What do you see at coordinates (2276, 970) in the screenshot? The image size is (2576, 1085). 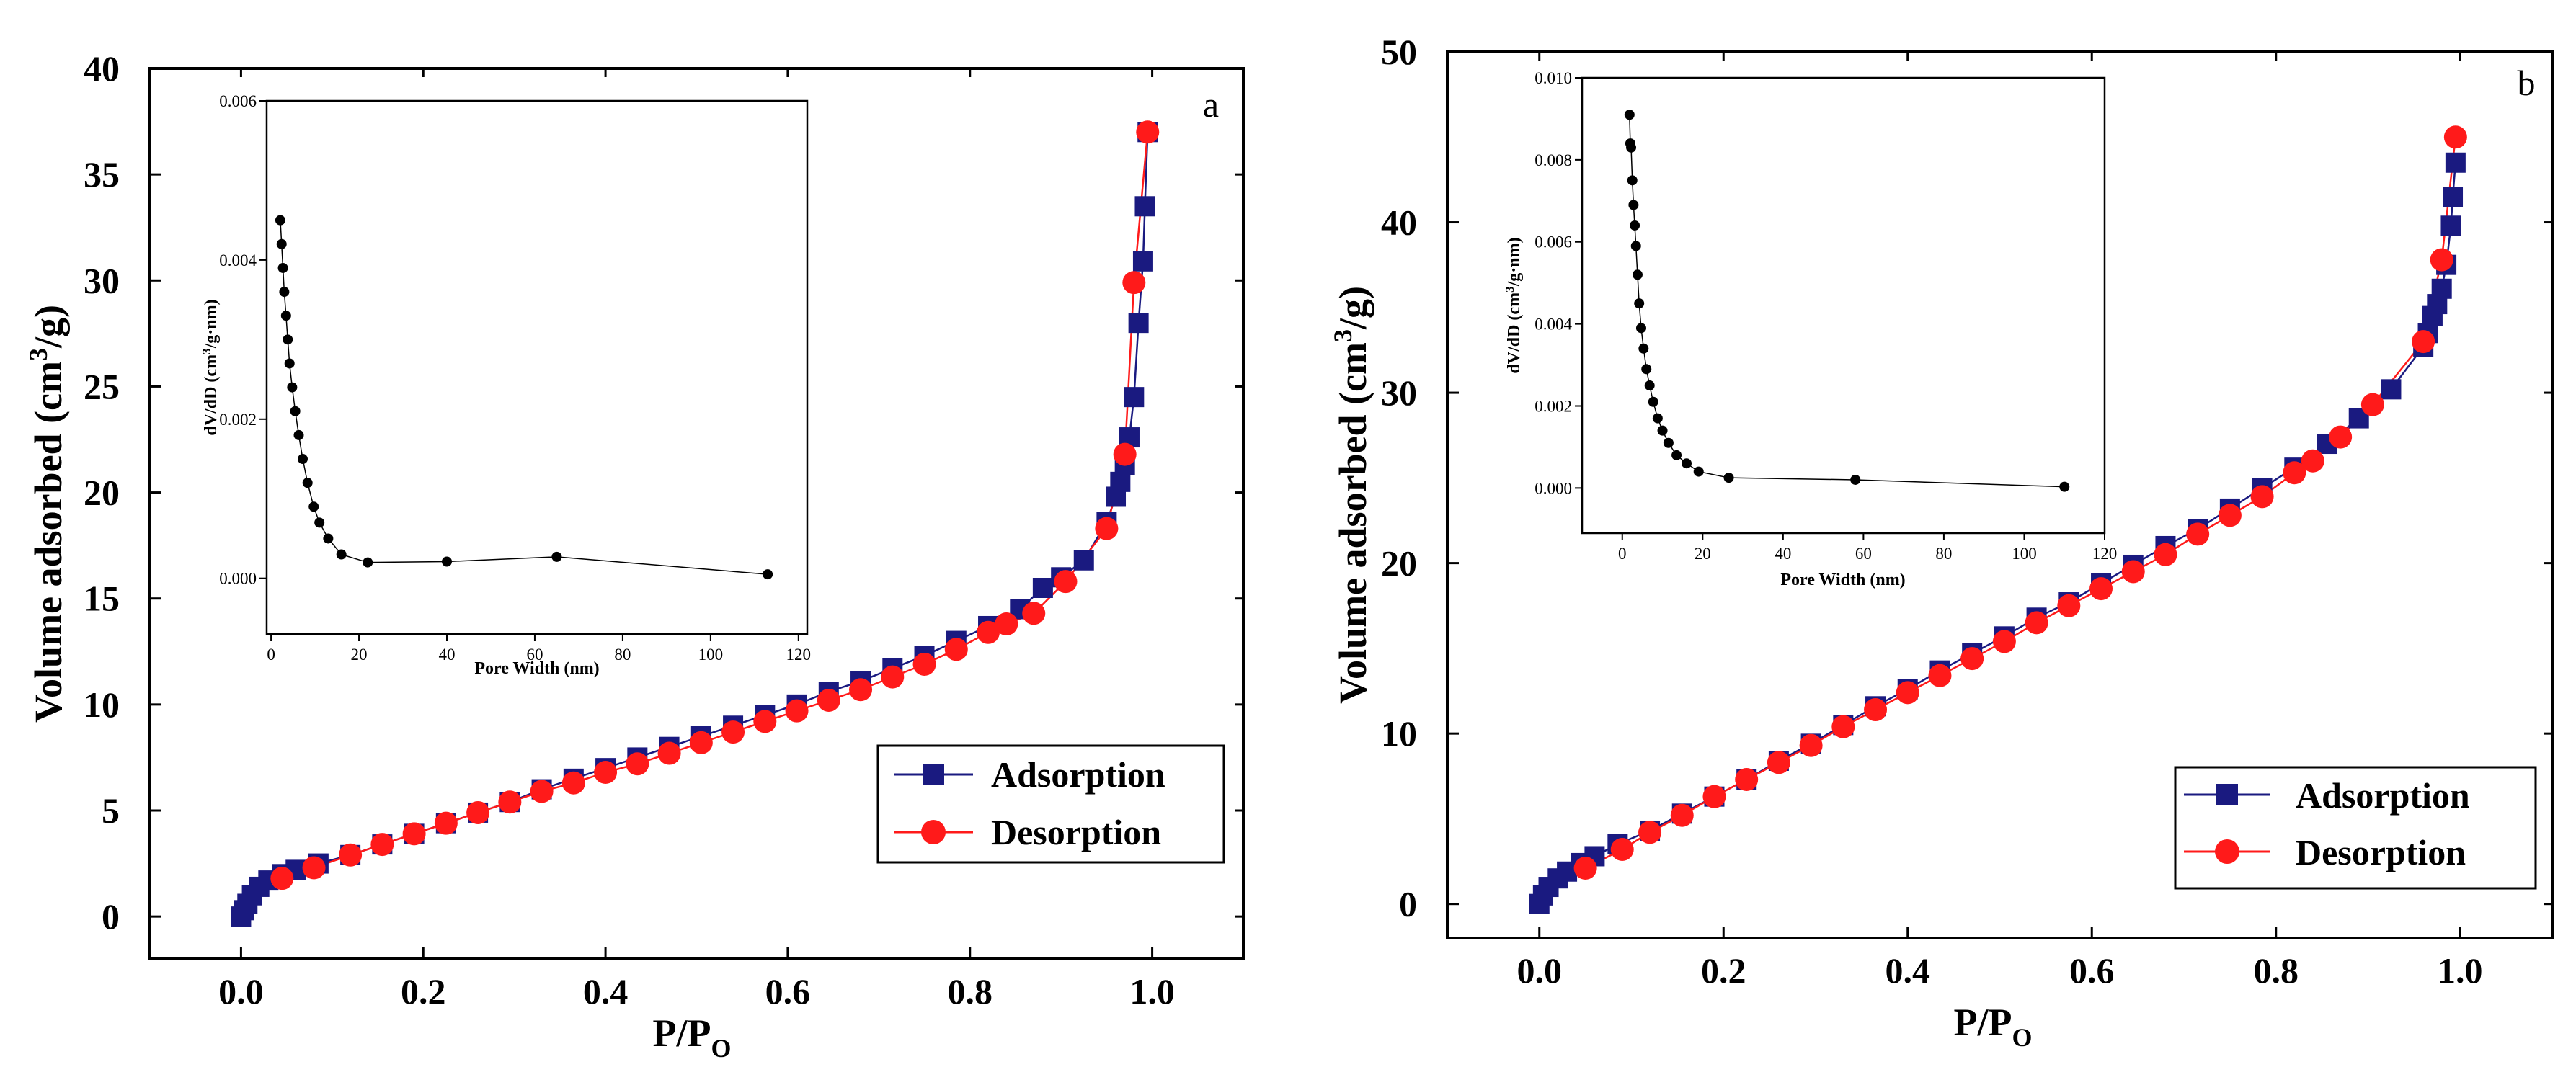 I see `x-tick-label: 0.8` at bounding box center [2276, 970].